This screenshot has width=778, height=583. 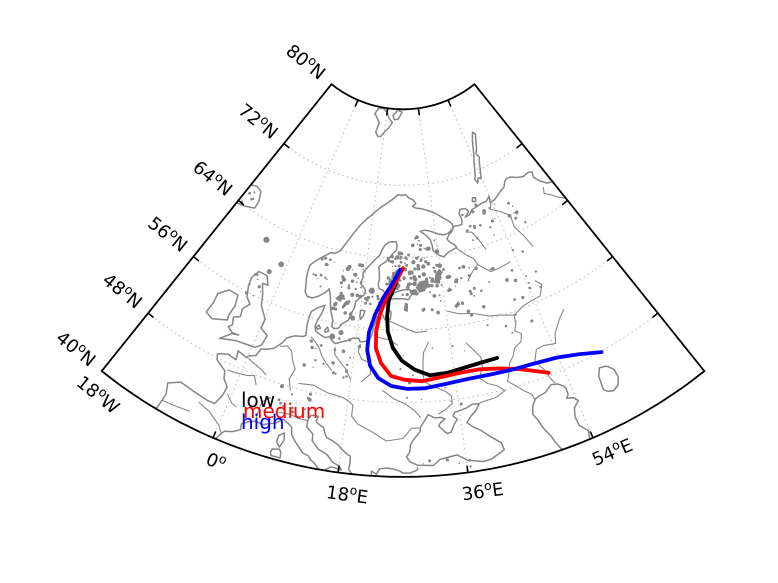 I want to click on river-oder, so click(x=343, y=364).